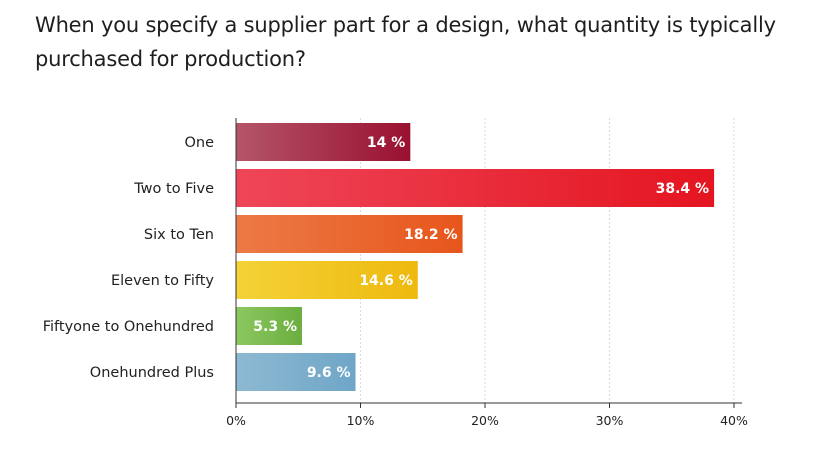  I want to click on x-tick-label: 20%, so click(485, 420).